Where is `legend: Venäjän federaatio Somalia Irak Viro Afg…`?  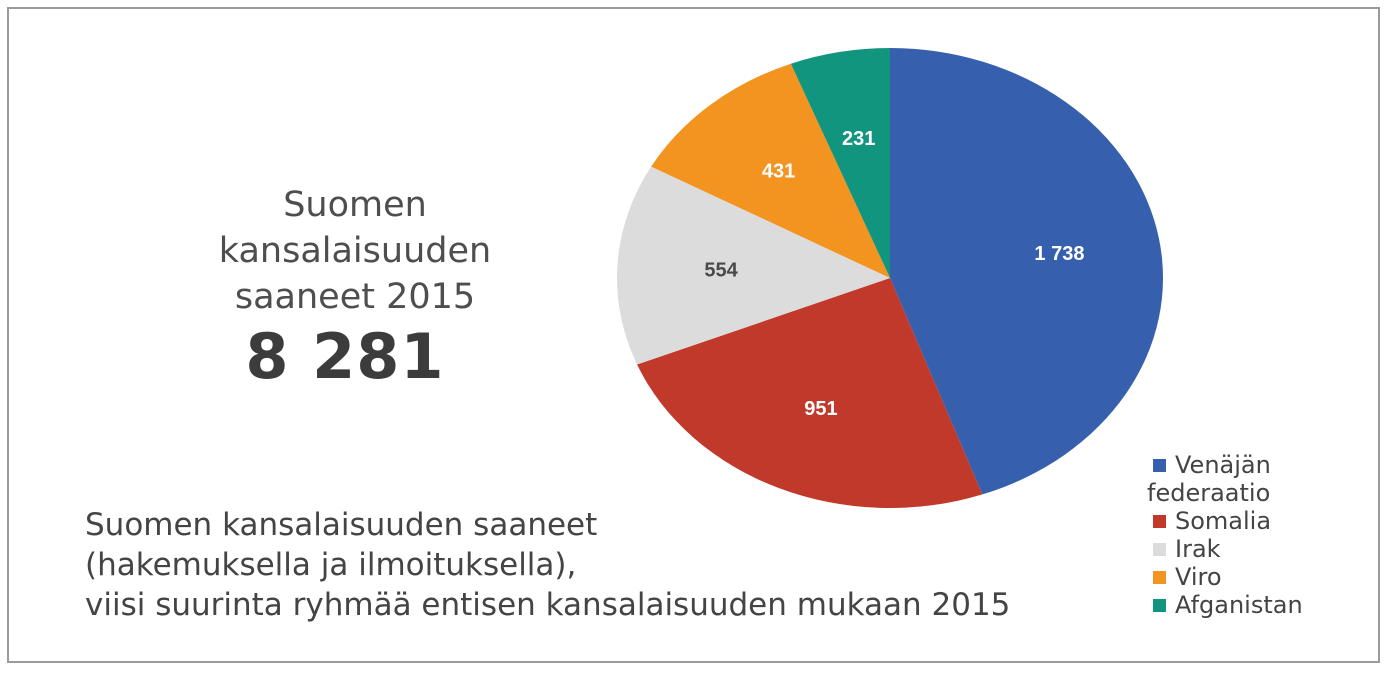 legend: Venäjän federaatio Somalia Irak Viro Afg… is located at coordinates (1225, 535).